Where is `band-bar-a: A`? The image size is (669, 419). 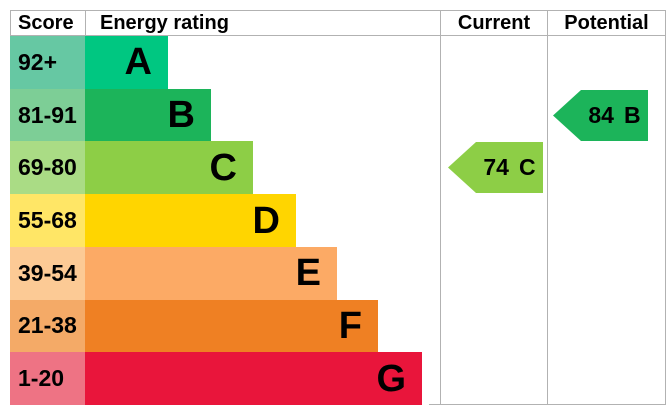 band-bar-a: A is located at coordinates (126, 62).